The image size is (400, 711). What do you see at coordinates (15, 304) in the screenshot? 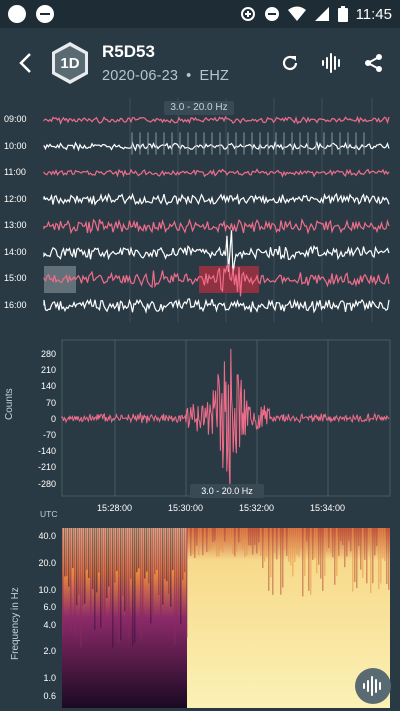
I see `helicorder-time-label: 16:00` at bounding box center [15, 304].